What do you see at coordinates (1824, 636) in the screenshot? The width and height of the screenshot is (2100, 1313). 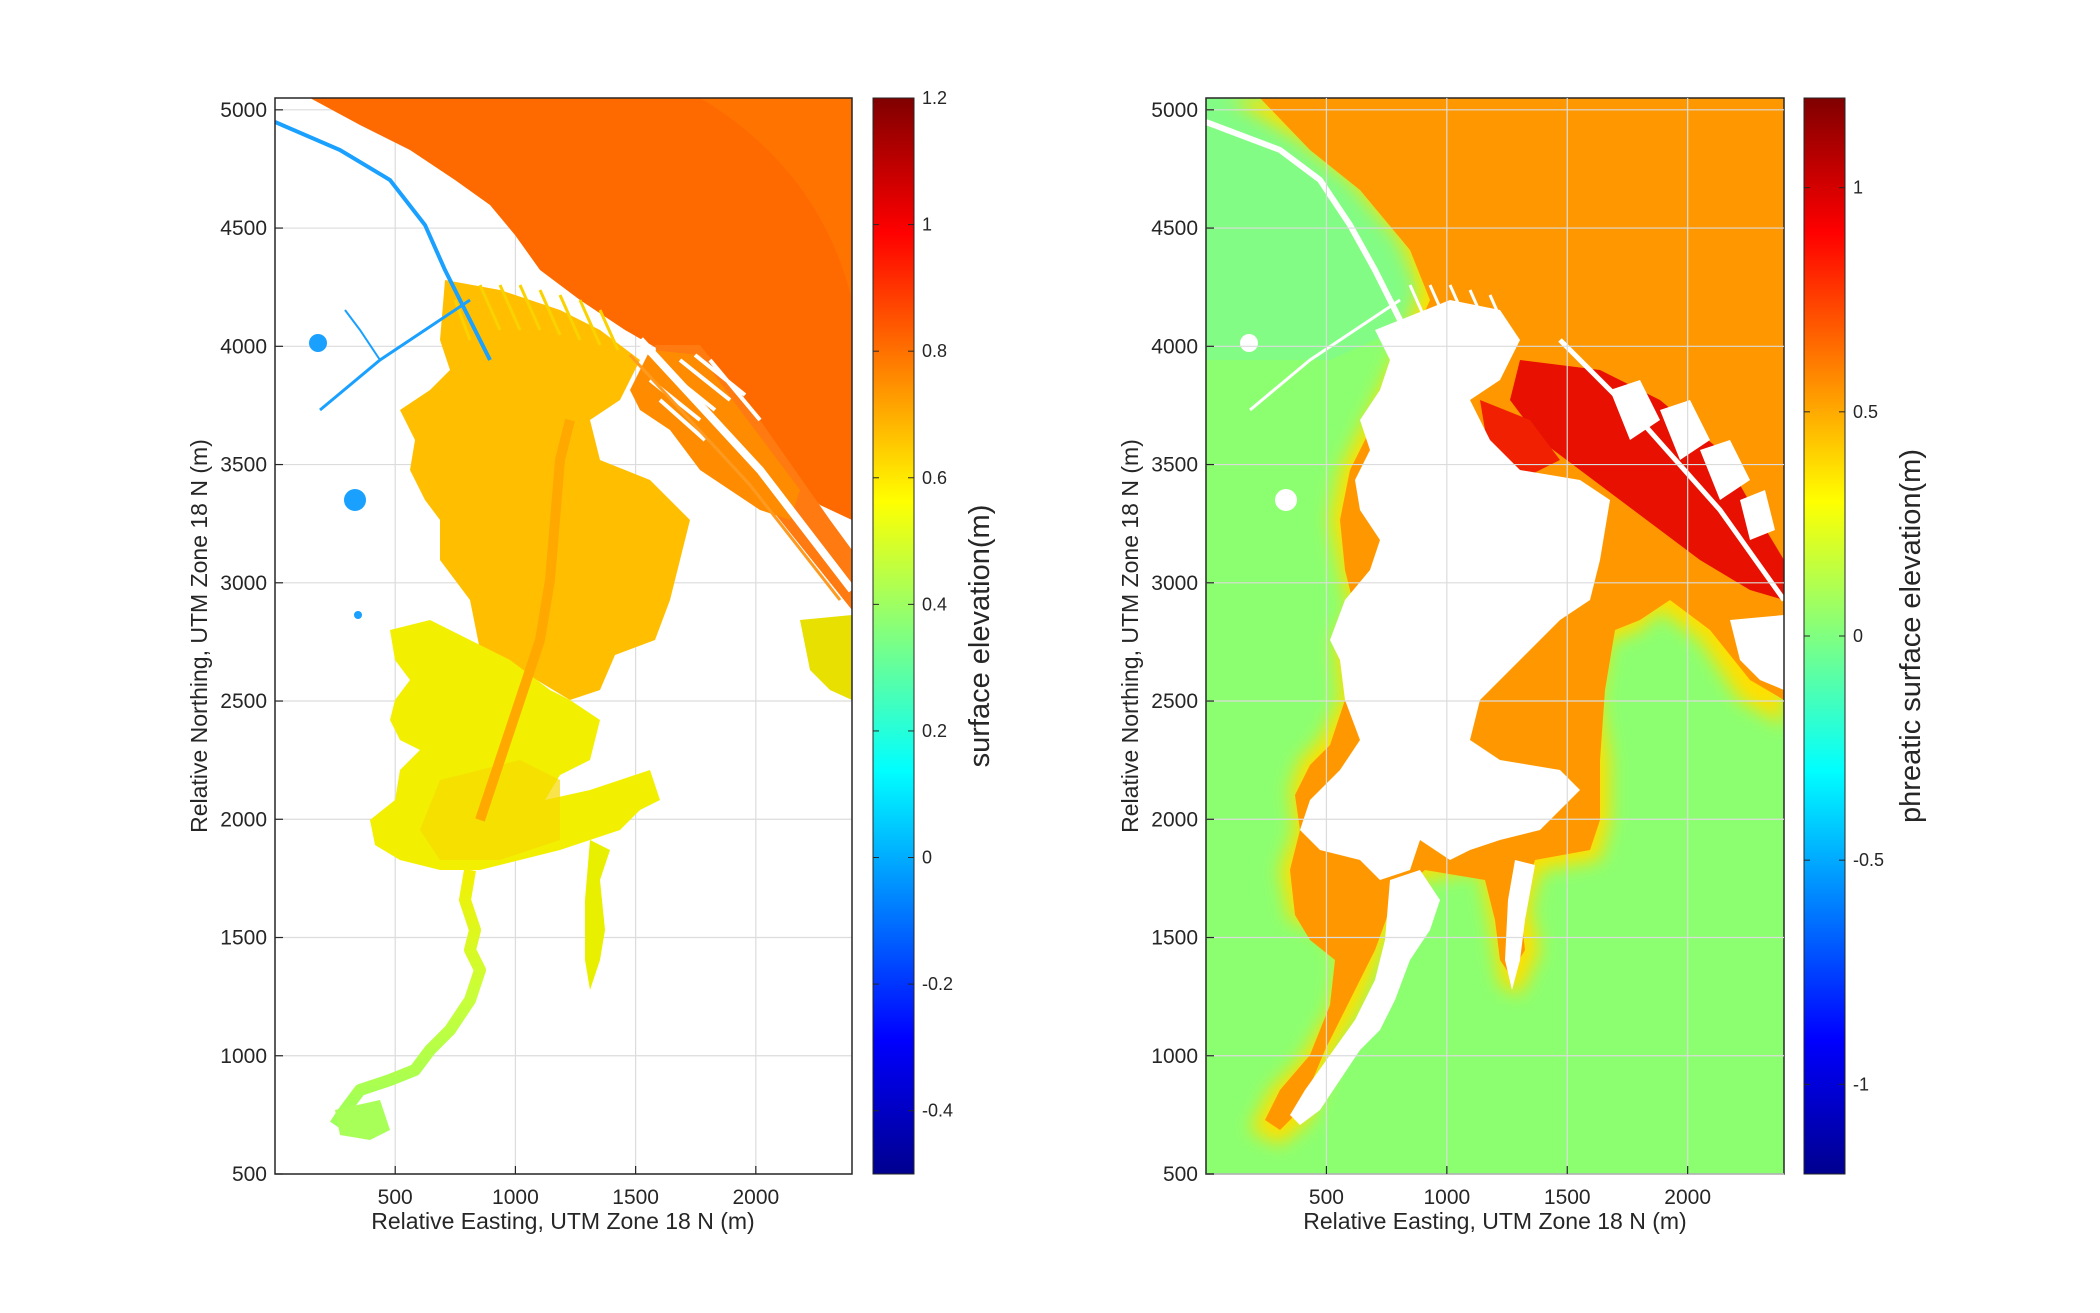 I see `right-colorbar` at bounding box center [1824, 636].